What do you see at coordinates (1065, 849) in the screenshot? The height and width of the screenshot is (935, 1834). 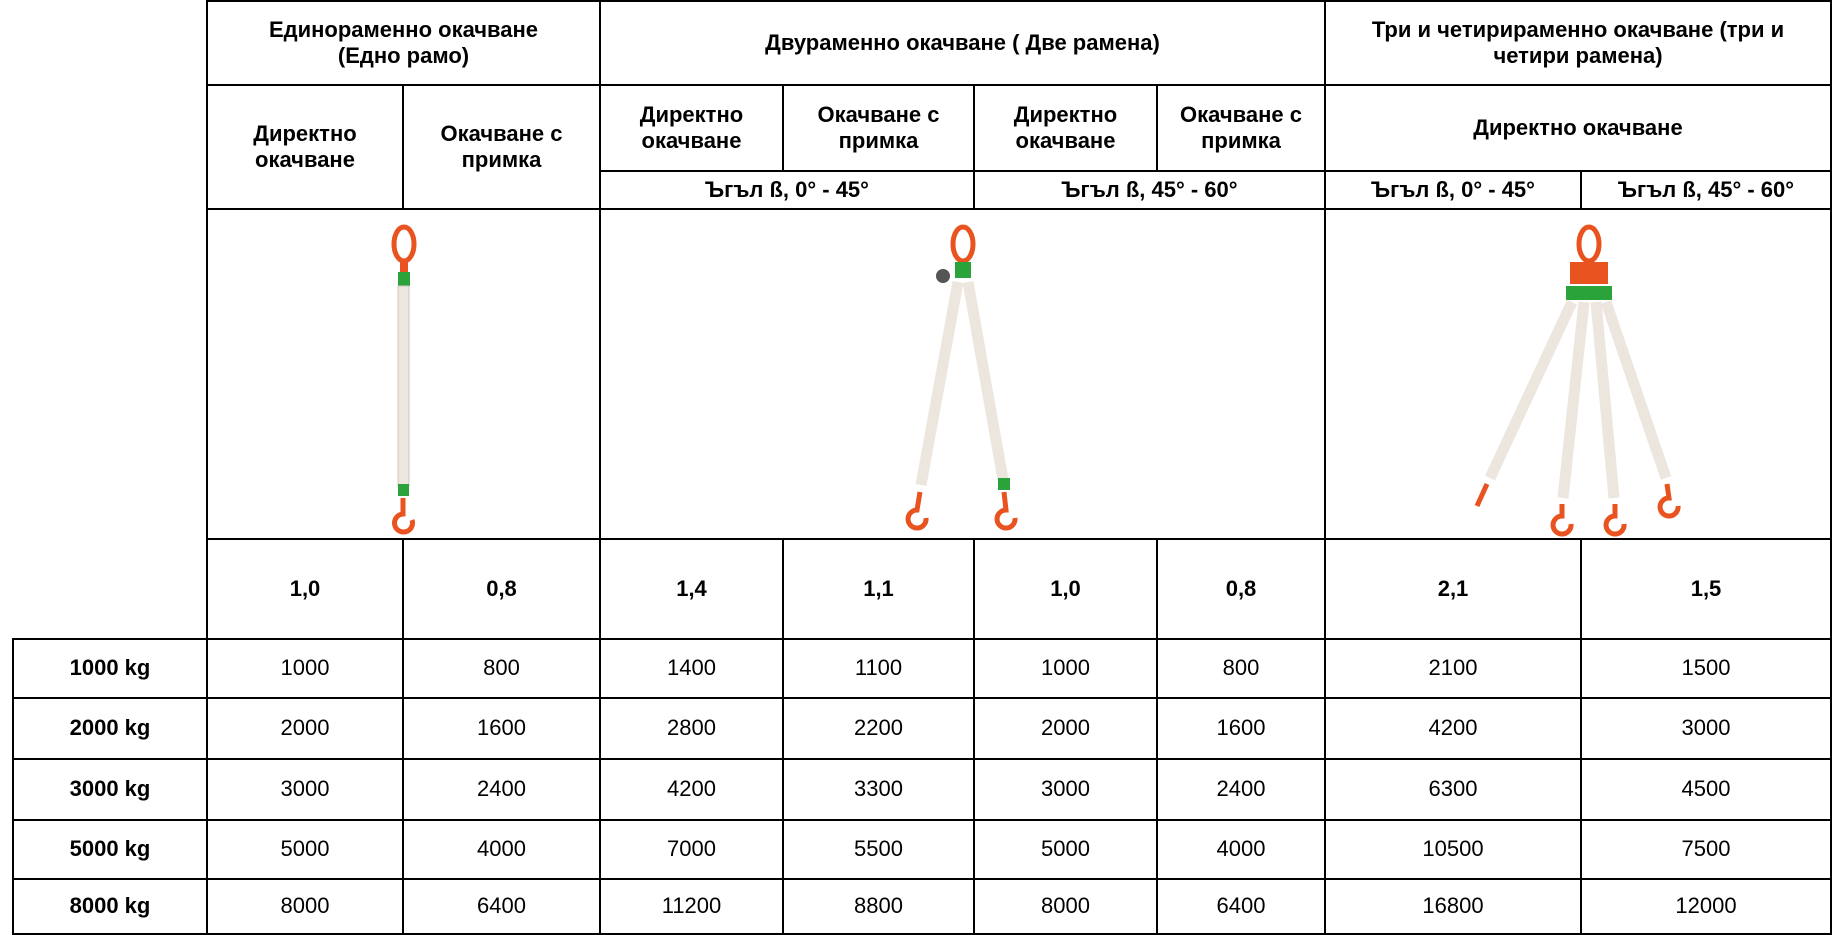 I see `load-value-text: 5000` at bounding box center [1065, 849].